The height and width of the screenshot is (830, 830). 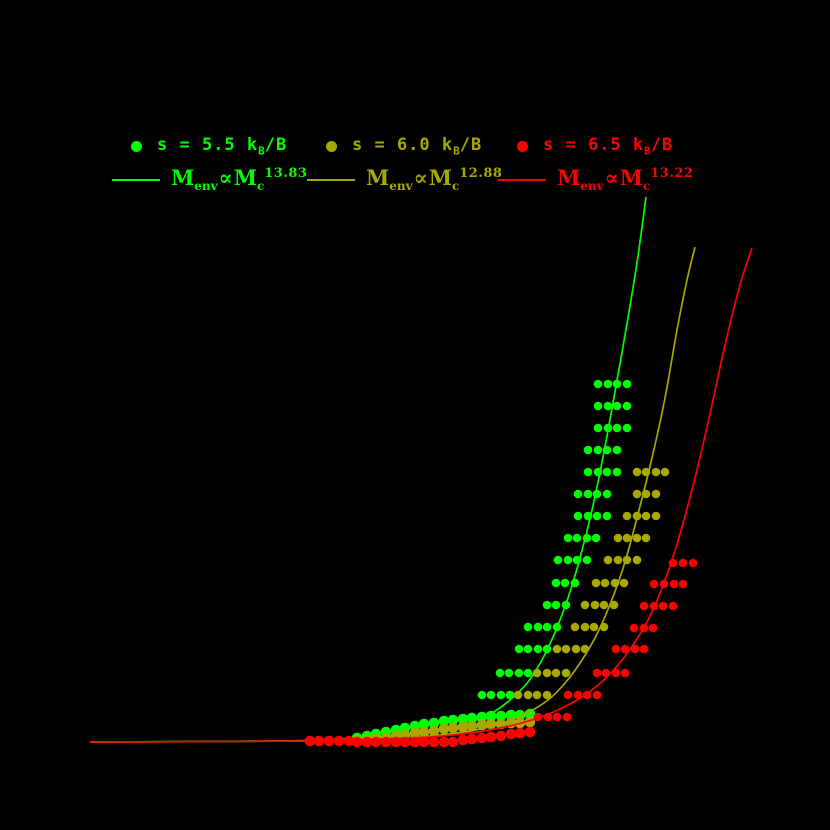 I want to click on legend-series-label-sub: B, so click(x=261, y=151).